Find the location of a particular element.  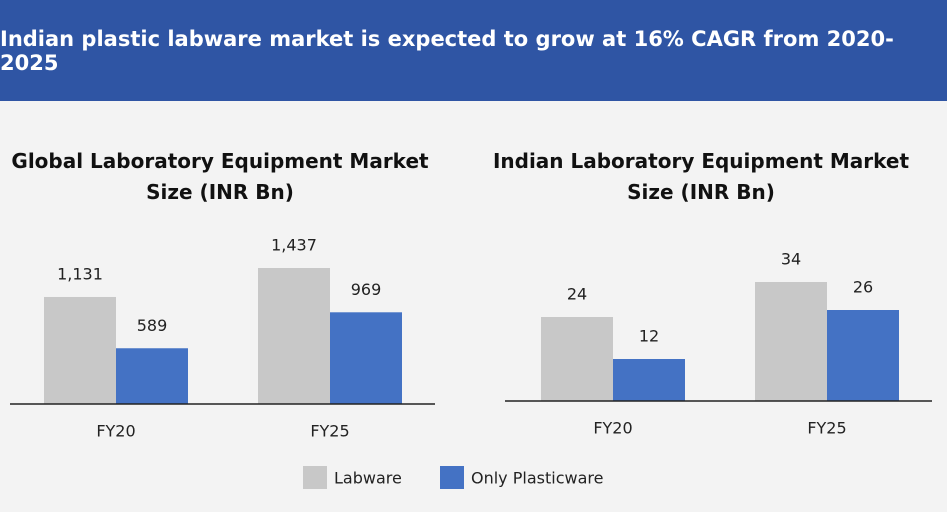

value-label: 969 is located at coordinates (366, 289).